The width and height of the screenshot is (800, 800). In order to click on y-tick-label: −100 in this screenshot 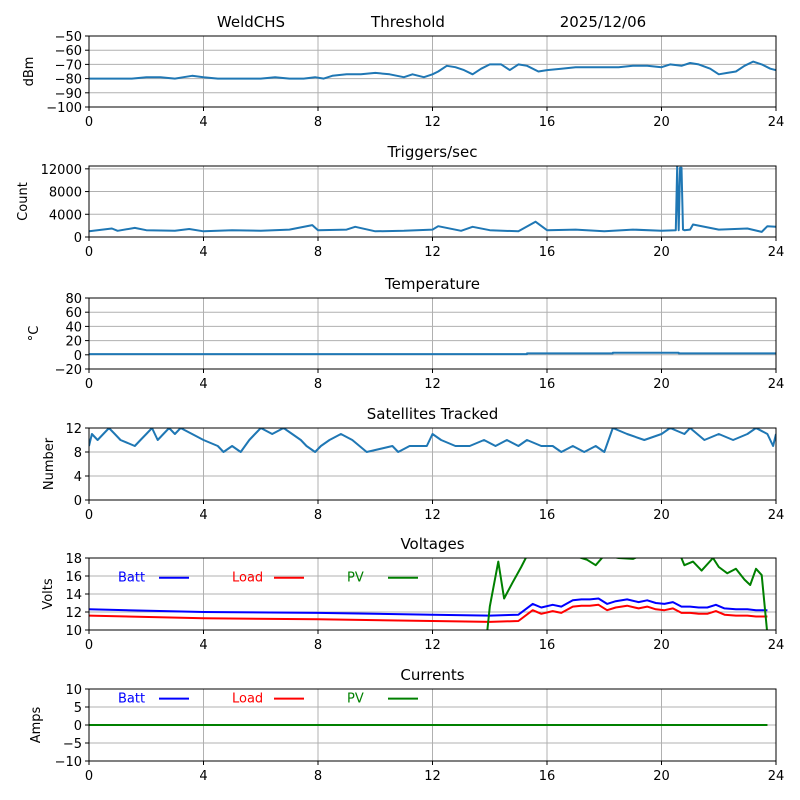, I will do `click(64, 108)`.